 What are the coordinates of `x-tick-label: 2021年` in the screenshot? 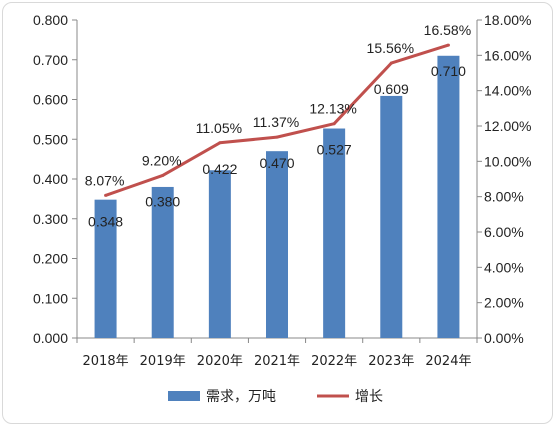 It's located at (277, 361).